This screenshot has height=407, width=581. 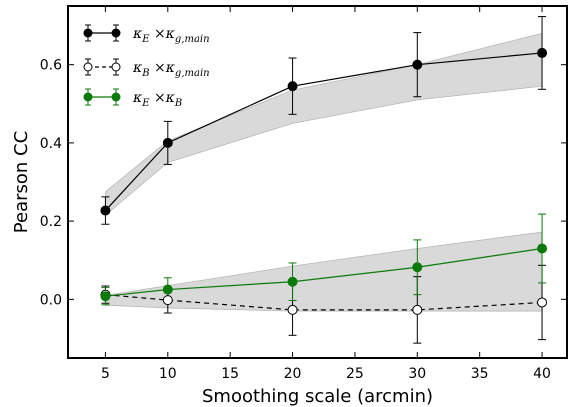 What do you see at coordinates (162, 68) in the screenshot?
I see `legend-label-part-2-3: ×κ` at bounding box center [162, 68].